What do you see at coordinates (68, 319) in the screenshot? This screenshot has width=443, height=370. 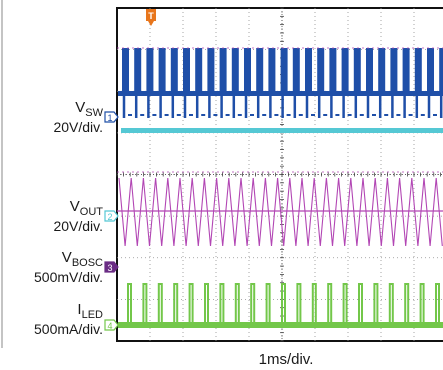 I see `channel-4-label: ILED 500mA/div.` at bounding box center [68, 319].